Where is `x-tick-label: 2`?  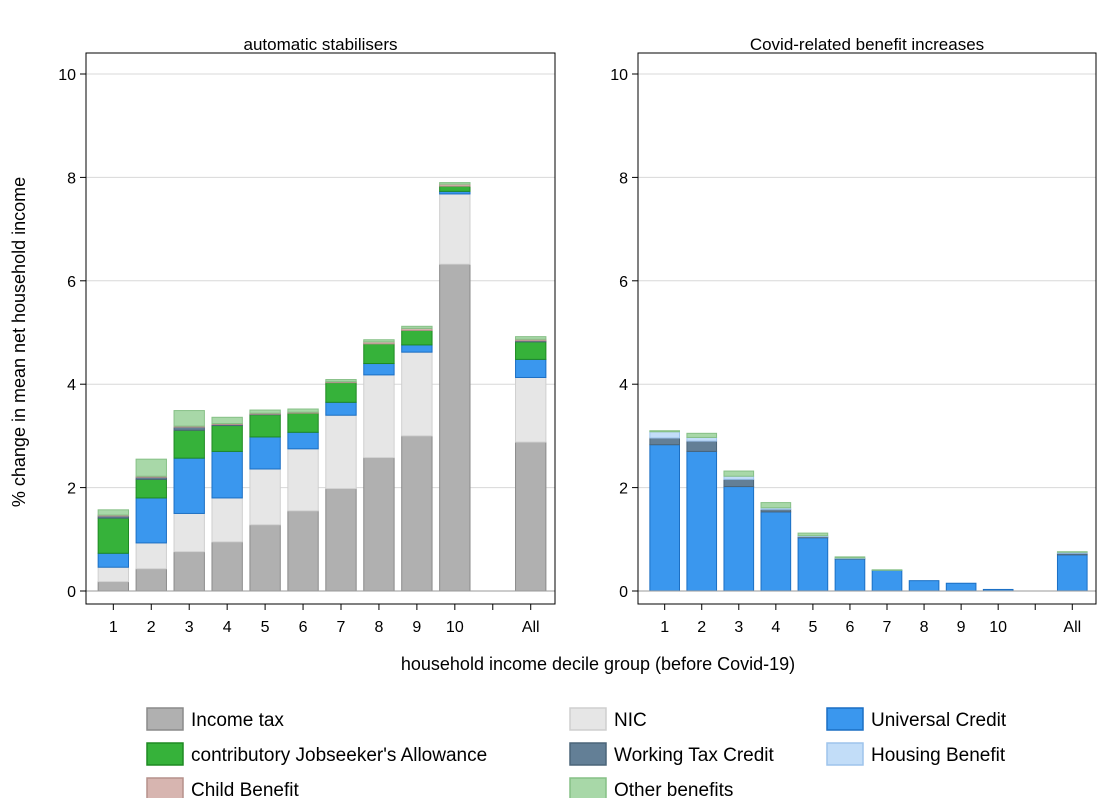
x-tick-label: 2 is located at coordinates (151, 627).